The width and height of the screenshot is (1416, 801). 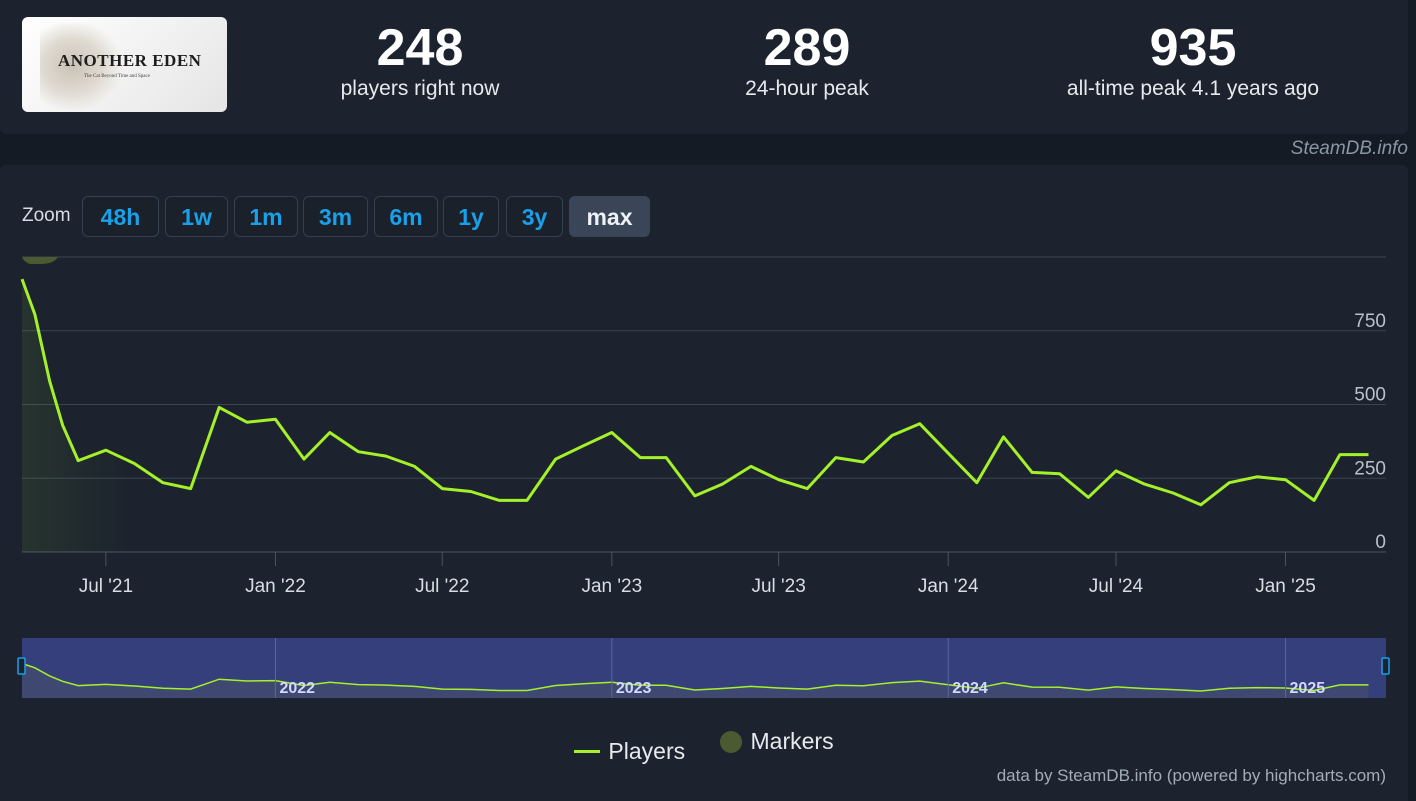 What do you see at coordinates (106, 586) in the screenshot?
I see `x-tick-label: Jul '21` at bounding box center [106, 586].